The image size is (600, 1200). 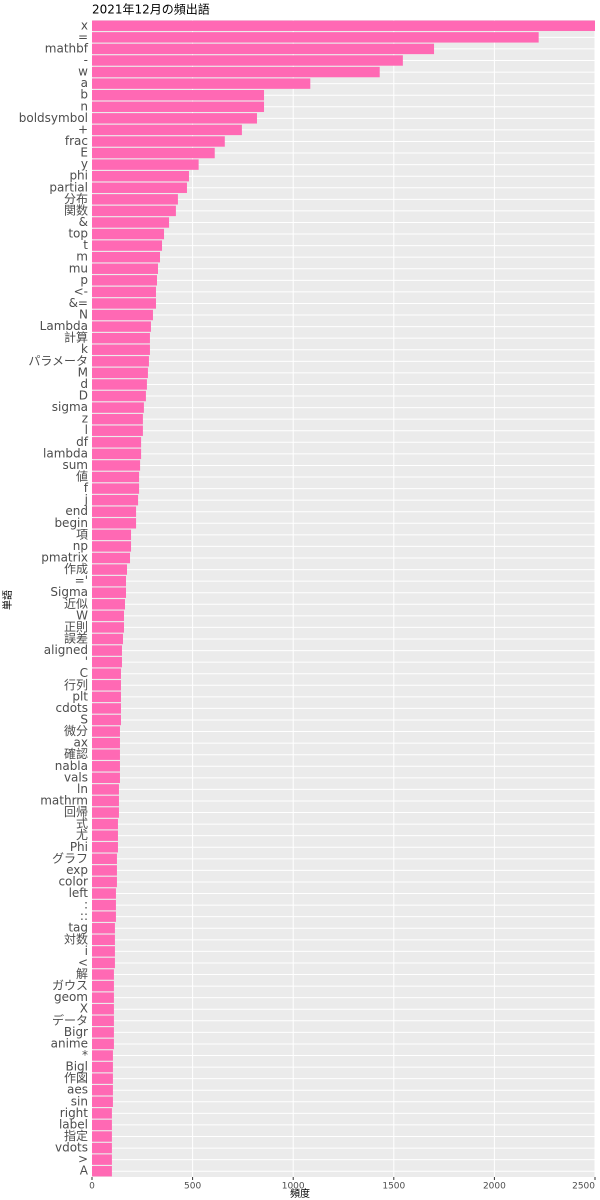 What do you see at coordinates (82, 835) in the screenshot?
I see `y-tick-label: 尤` at bounding box center [82, 835].